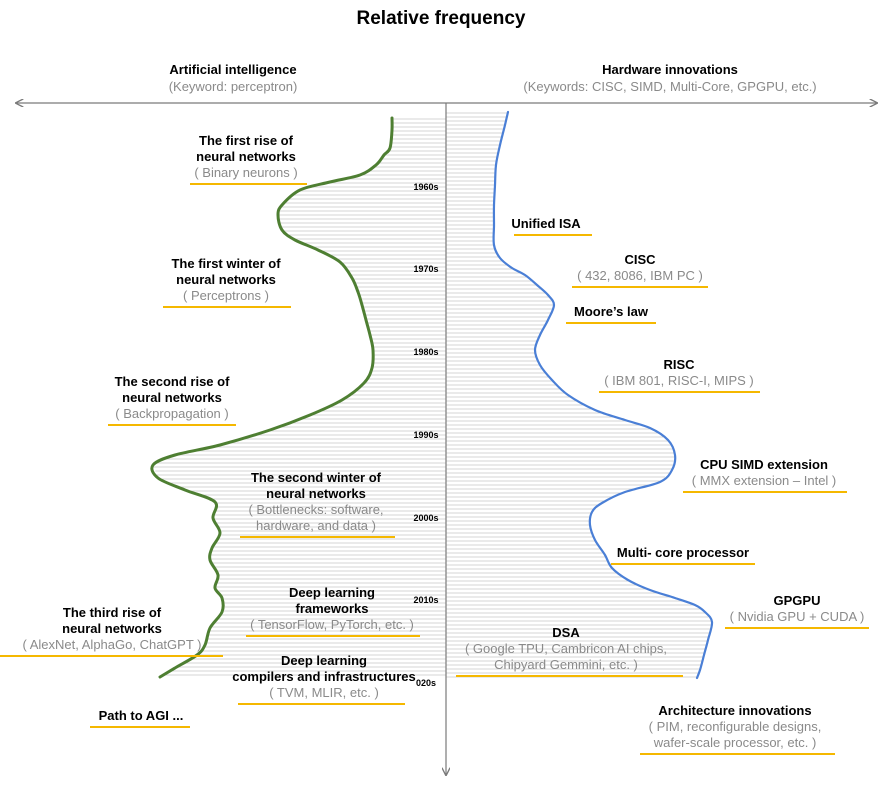  I want to click on year-tick-label: 2010s, so click(426, 600).